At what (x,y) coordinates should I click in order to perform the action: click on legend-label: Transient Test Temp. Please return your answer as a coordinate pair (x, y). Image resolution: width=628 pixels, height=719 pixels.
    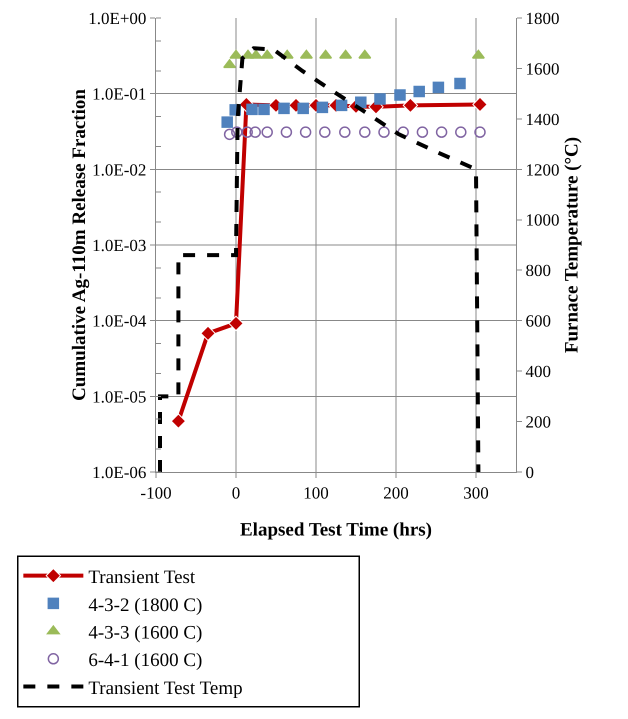
    Looking at the image, I should click on (165, 688).